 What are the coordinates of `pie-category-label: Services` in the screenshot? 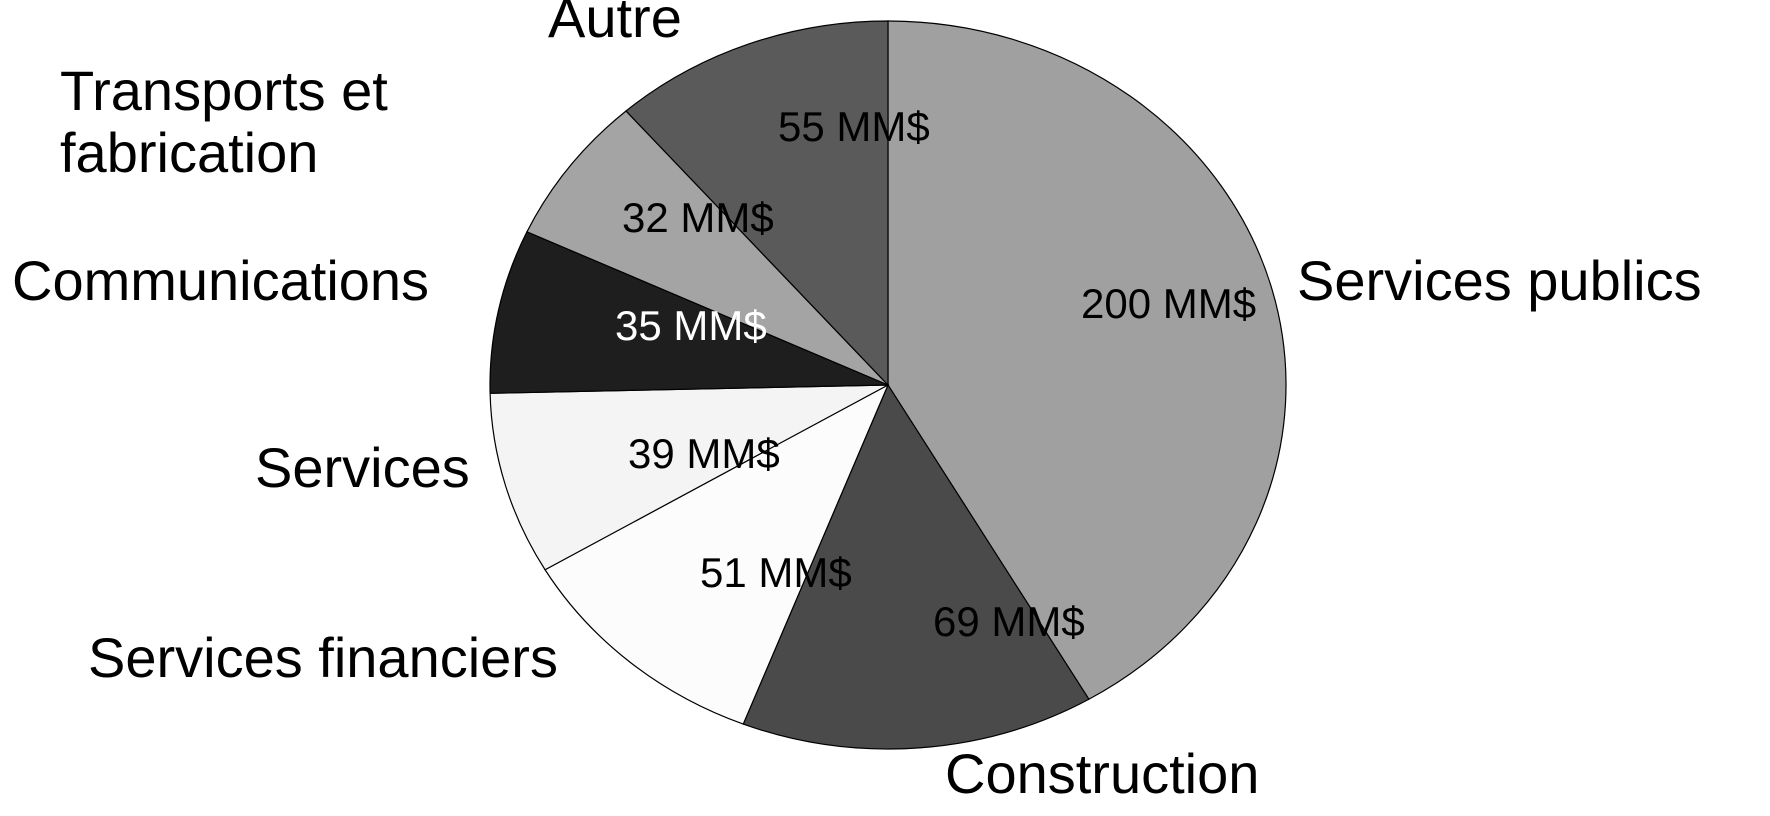 It's located at (362, 467).